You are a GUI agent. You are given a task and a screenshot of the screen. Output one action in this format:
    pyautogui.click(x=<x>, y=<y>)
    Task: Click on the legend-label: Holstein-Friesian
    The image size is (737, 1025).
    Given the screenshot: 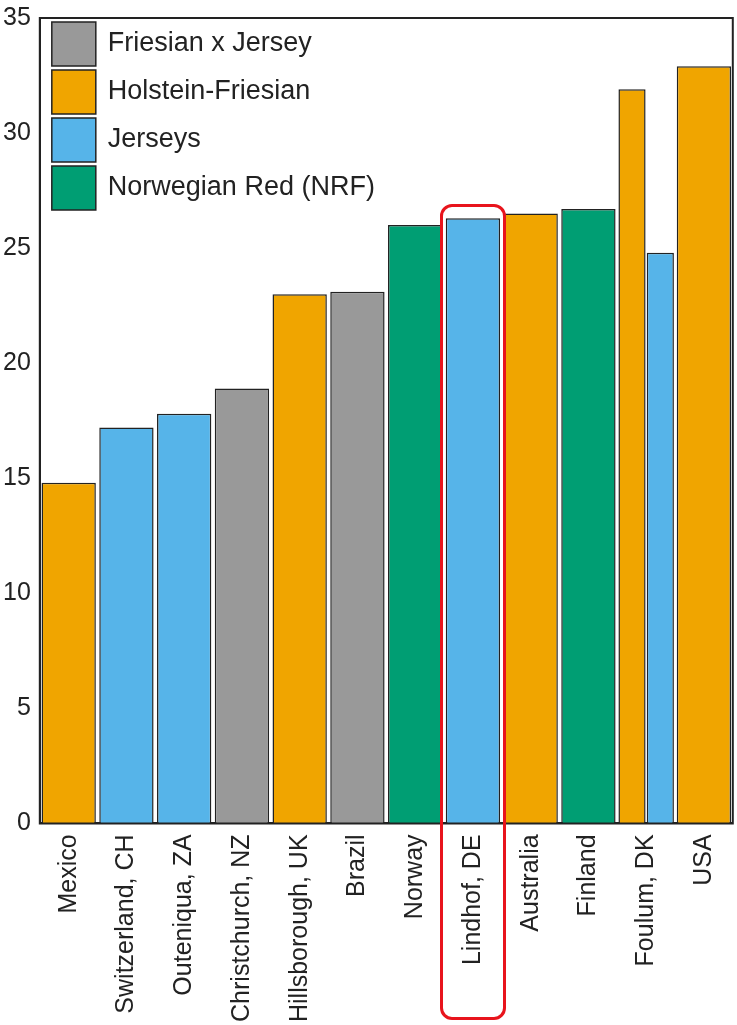 What is the action you would take?
    pyautogui.click(x=209, y=90)
    